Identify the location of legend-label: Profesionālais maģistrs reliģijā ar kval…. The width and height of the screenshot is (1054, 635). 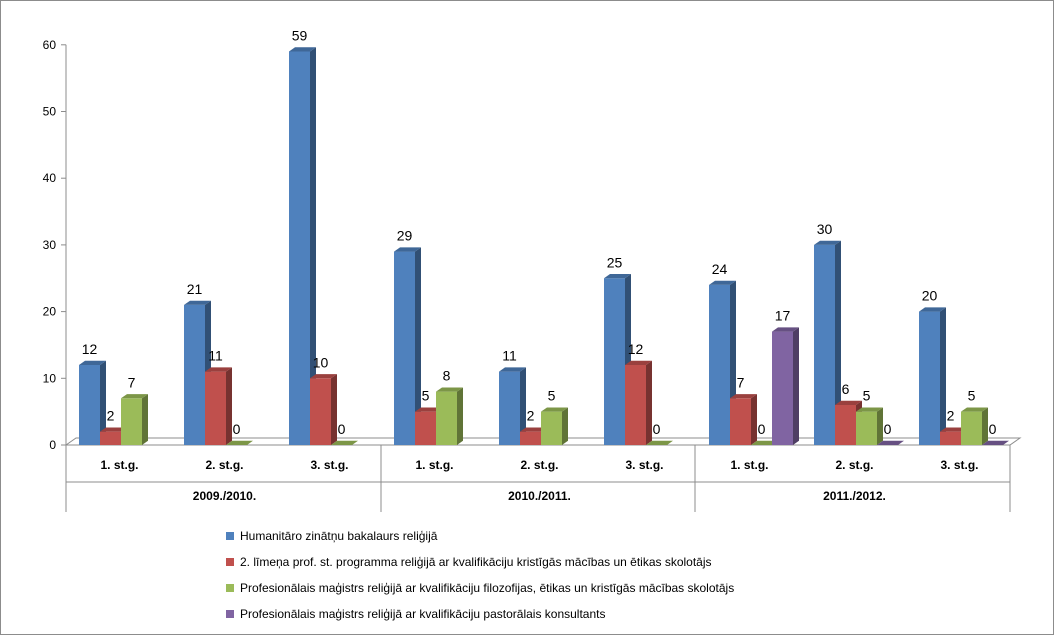
(487, 588).